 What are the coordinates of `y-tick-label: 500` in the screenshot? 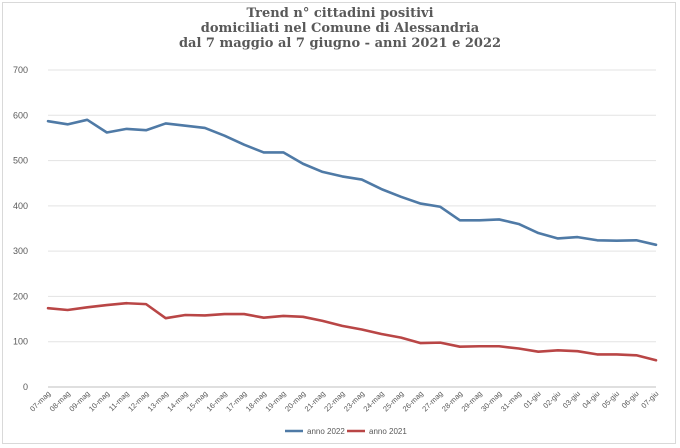 It's located at (20, 161).